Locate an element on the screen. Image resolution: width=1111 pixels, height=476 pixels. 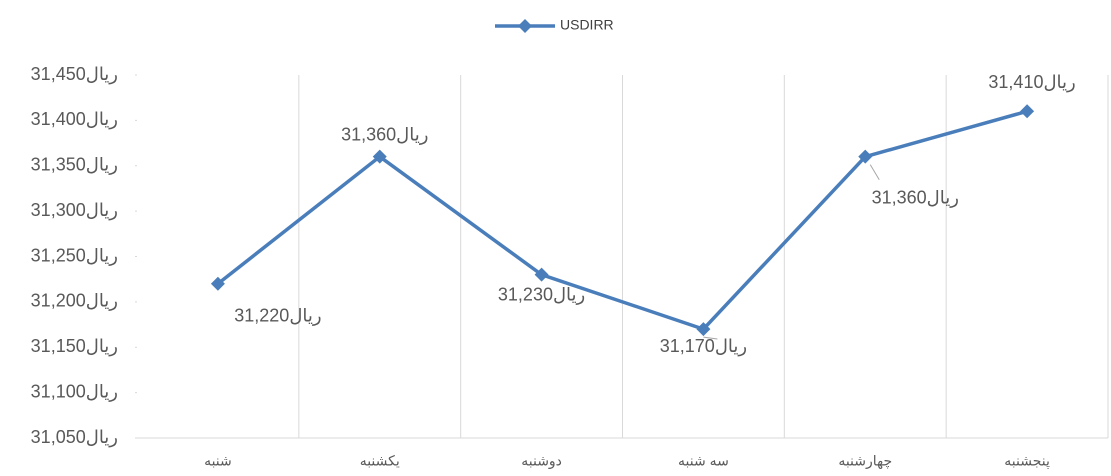
data-label: 31,220ریال is located at coordinates (277, 315).